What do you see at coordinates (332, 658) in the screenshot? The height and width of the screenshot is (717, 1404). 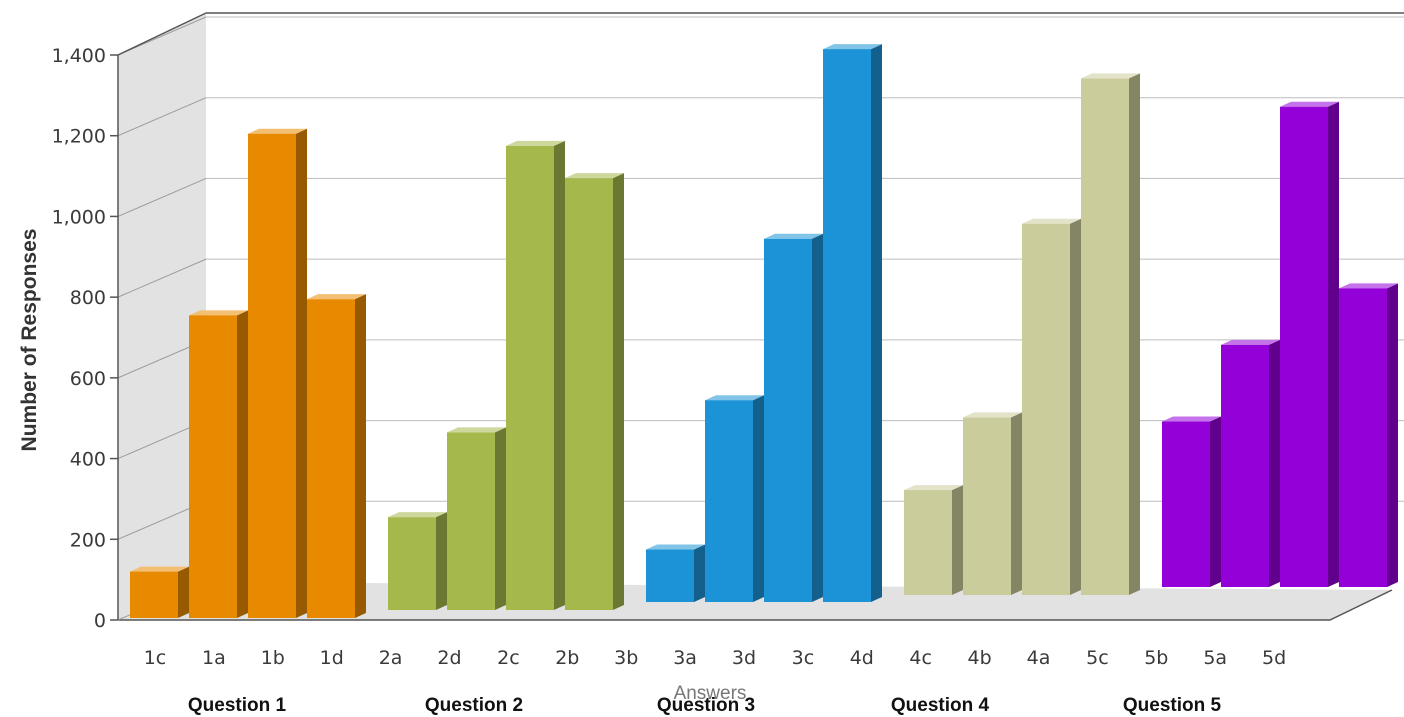 I see `x-tick-label: 1d` at bounding box center [332, 658].